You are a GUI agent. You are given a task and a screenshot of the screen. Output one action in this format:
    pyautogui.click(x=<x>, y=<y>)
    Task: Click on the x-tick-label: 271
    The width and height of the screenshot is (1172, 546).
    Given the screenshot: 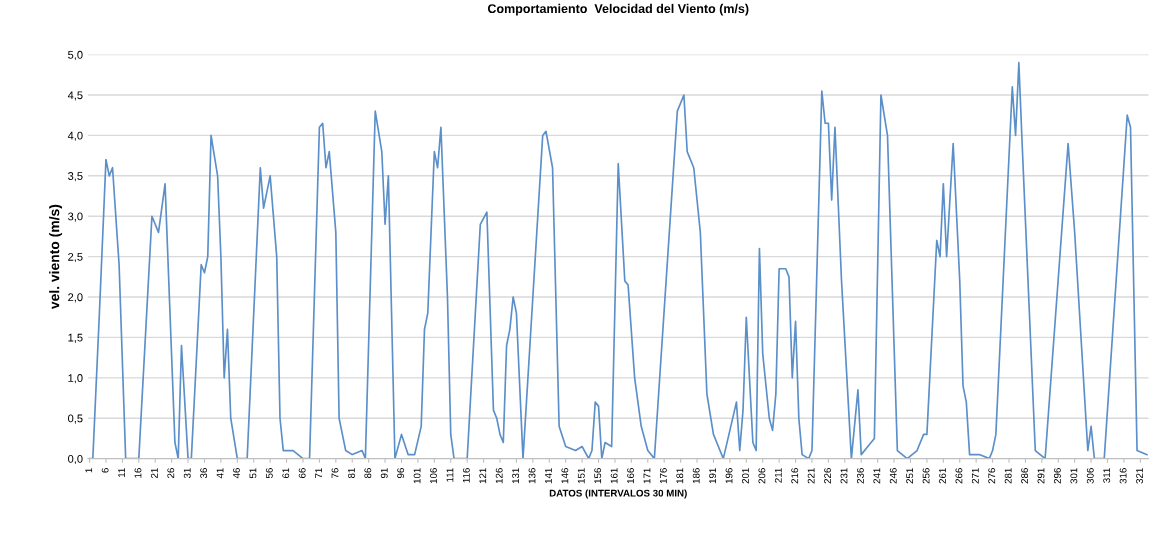 What is the action you would take?
    pyautogui.click(x=975, y=476)
    